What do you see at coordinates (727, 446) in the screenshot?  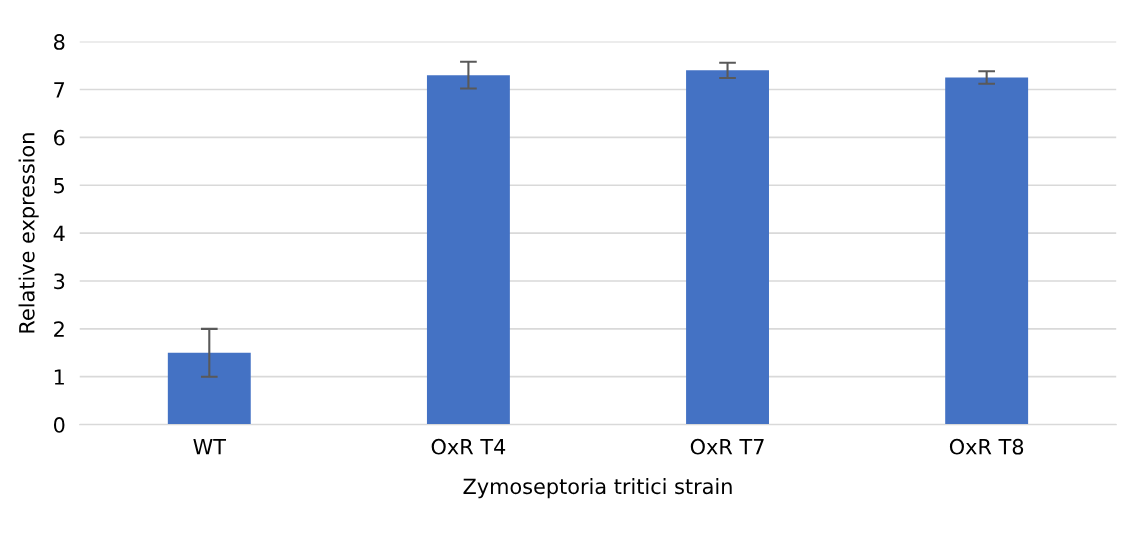 I see `x-tick-label: OxR T7` at bounding box center [727, 446].